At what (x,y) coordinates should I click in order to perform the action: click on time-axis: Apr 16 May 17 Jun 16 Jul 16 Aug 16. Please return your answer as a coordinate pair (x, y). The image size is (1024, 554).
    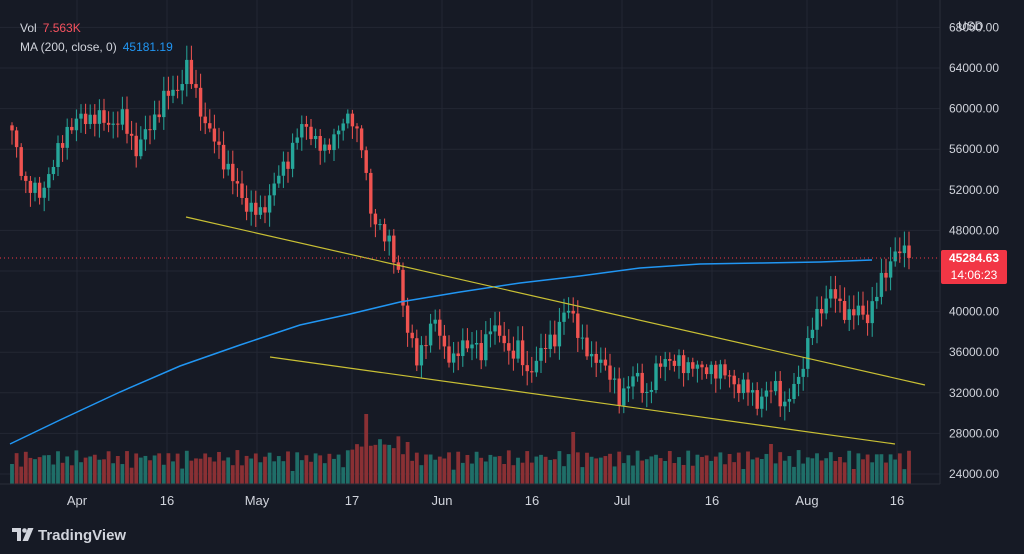
    Looking at the image, I should click on (485, 500).